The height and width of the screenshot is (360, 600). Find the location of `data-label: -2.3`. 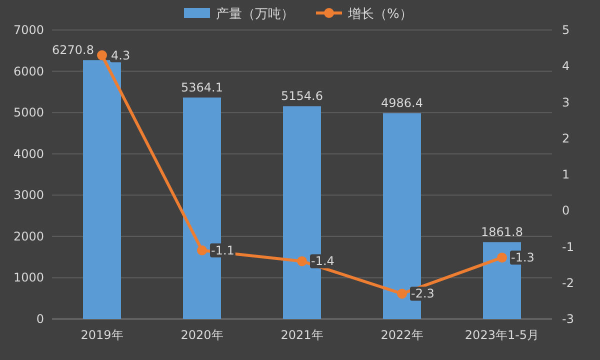

data-label: -2.3 is located at coordinates (422, 293).